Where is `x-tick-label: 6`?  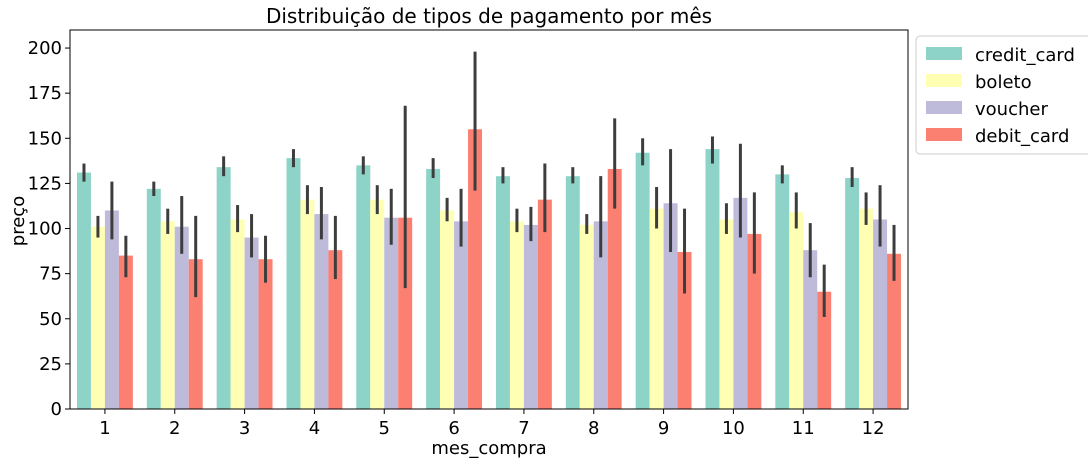 x-tick-label: 6 is located at coordinates (453, 428).